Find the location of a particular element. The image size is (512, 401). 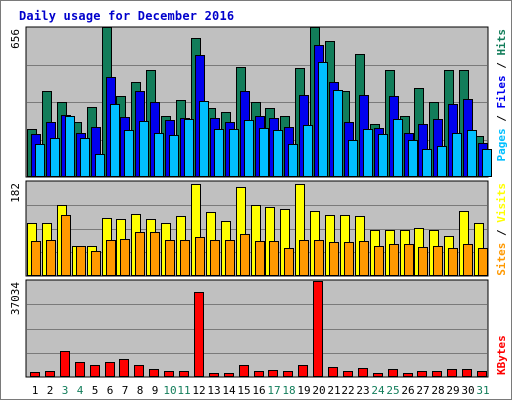

panel-visits-sites-side-legend: Sites / Visits is located at coordinates (501, 229).